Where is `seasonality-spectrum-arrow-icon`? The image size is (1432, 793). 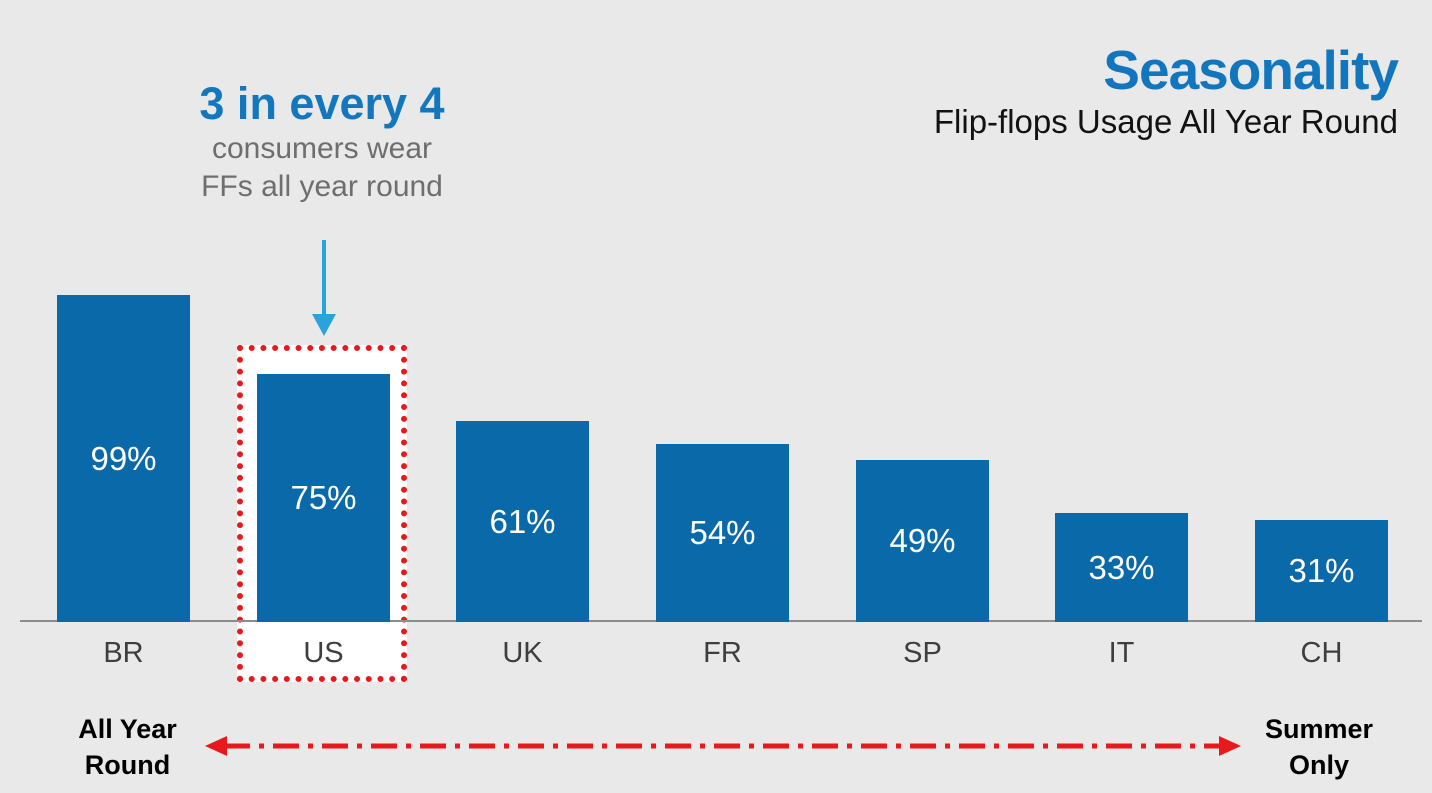
seasonality-spectrum-arrow-icon is located at coordinates (723, 746).